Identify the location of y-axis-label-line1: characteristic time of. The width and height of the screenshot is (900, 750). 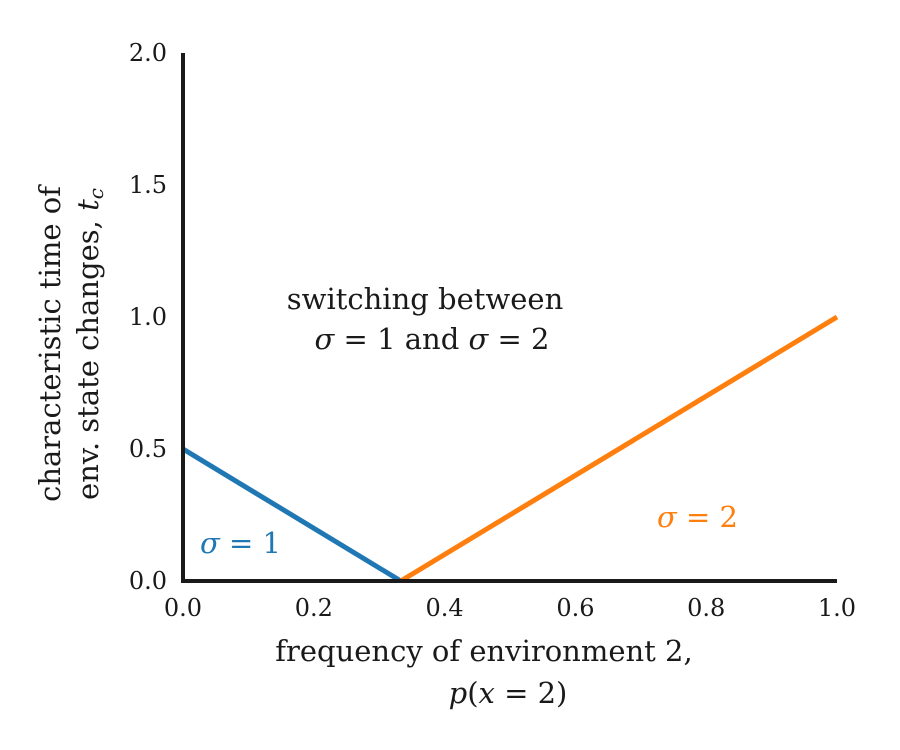
(50, 343).